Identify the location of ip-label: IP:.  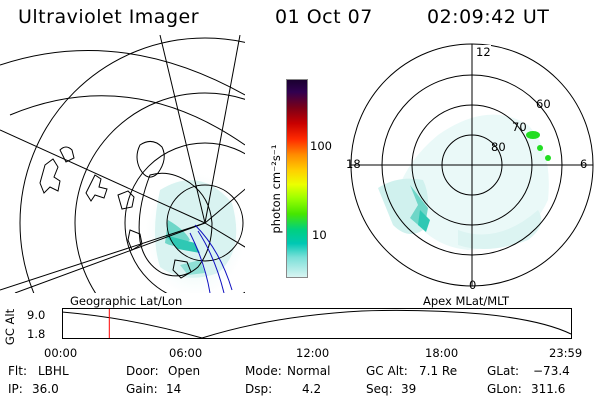
(15, 389).